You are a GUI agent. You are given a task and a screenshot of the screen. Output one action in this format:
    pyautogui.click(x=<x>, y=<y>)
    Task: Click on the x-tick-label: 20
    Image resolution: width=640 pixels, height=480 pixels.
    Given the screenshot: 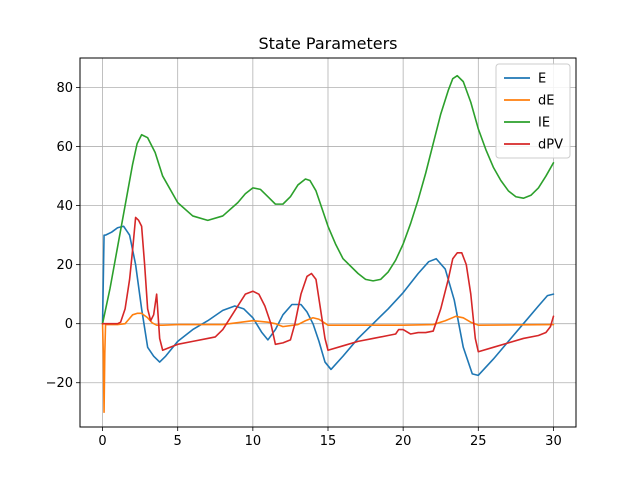 What is the action you would take?
    pyautogui.click(x=403, y=441)
    